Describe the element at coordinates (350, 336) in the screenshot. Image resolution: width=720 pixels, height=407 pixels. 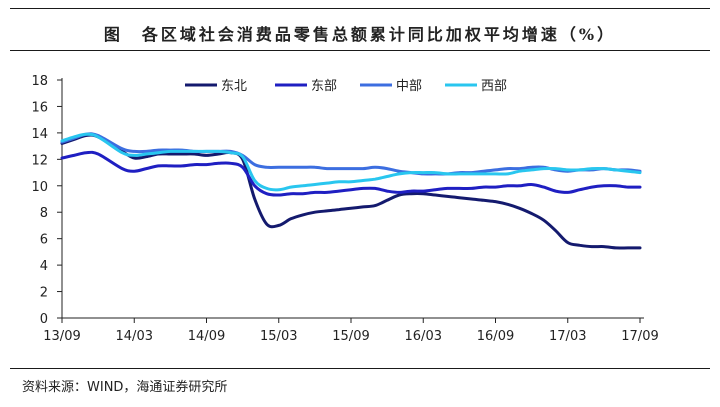
I see `x-tick-label: 15/09` at that location.